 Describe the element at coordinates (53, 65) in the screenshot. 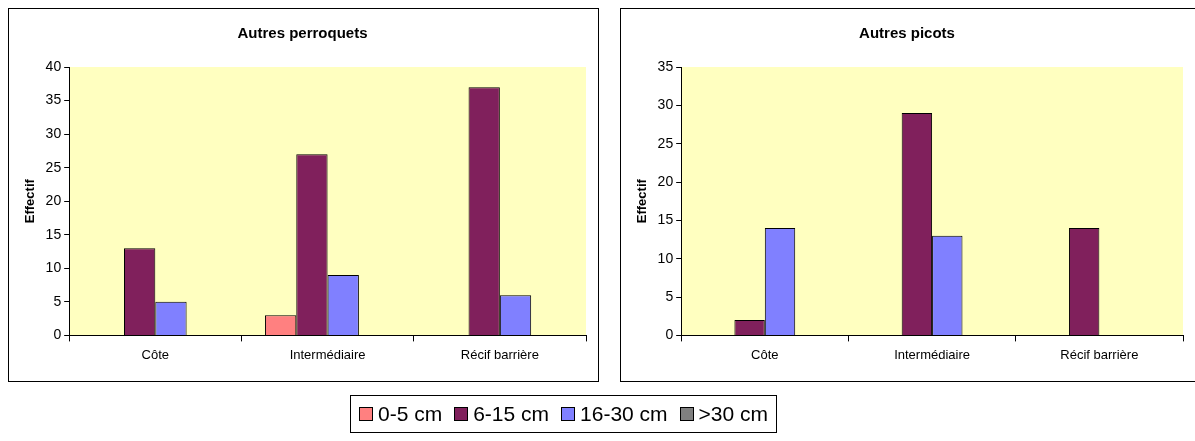

I see `y-tick-label: 40` at that location.